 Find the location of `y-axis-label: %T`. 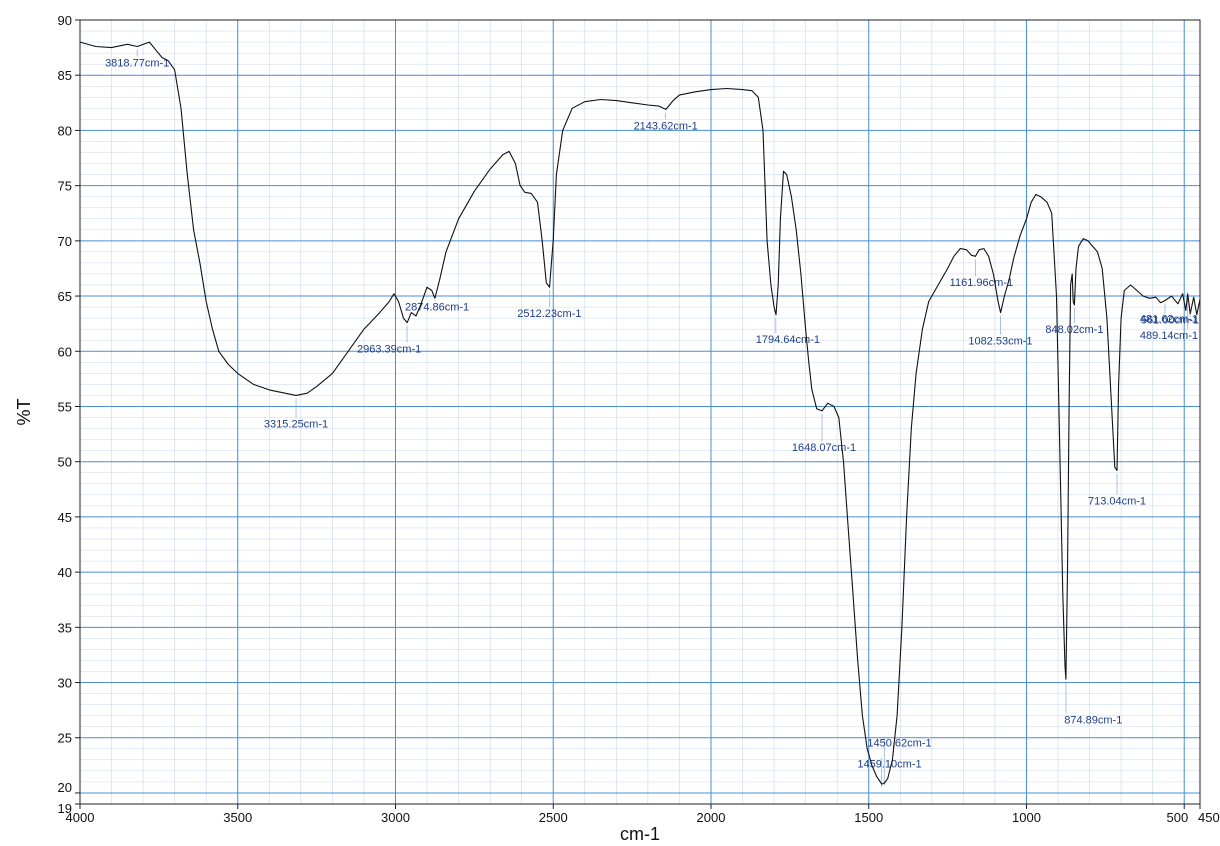

y-axis-label: %T is located at coordinates (24, 411).